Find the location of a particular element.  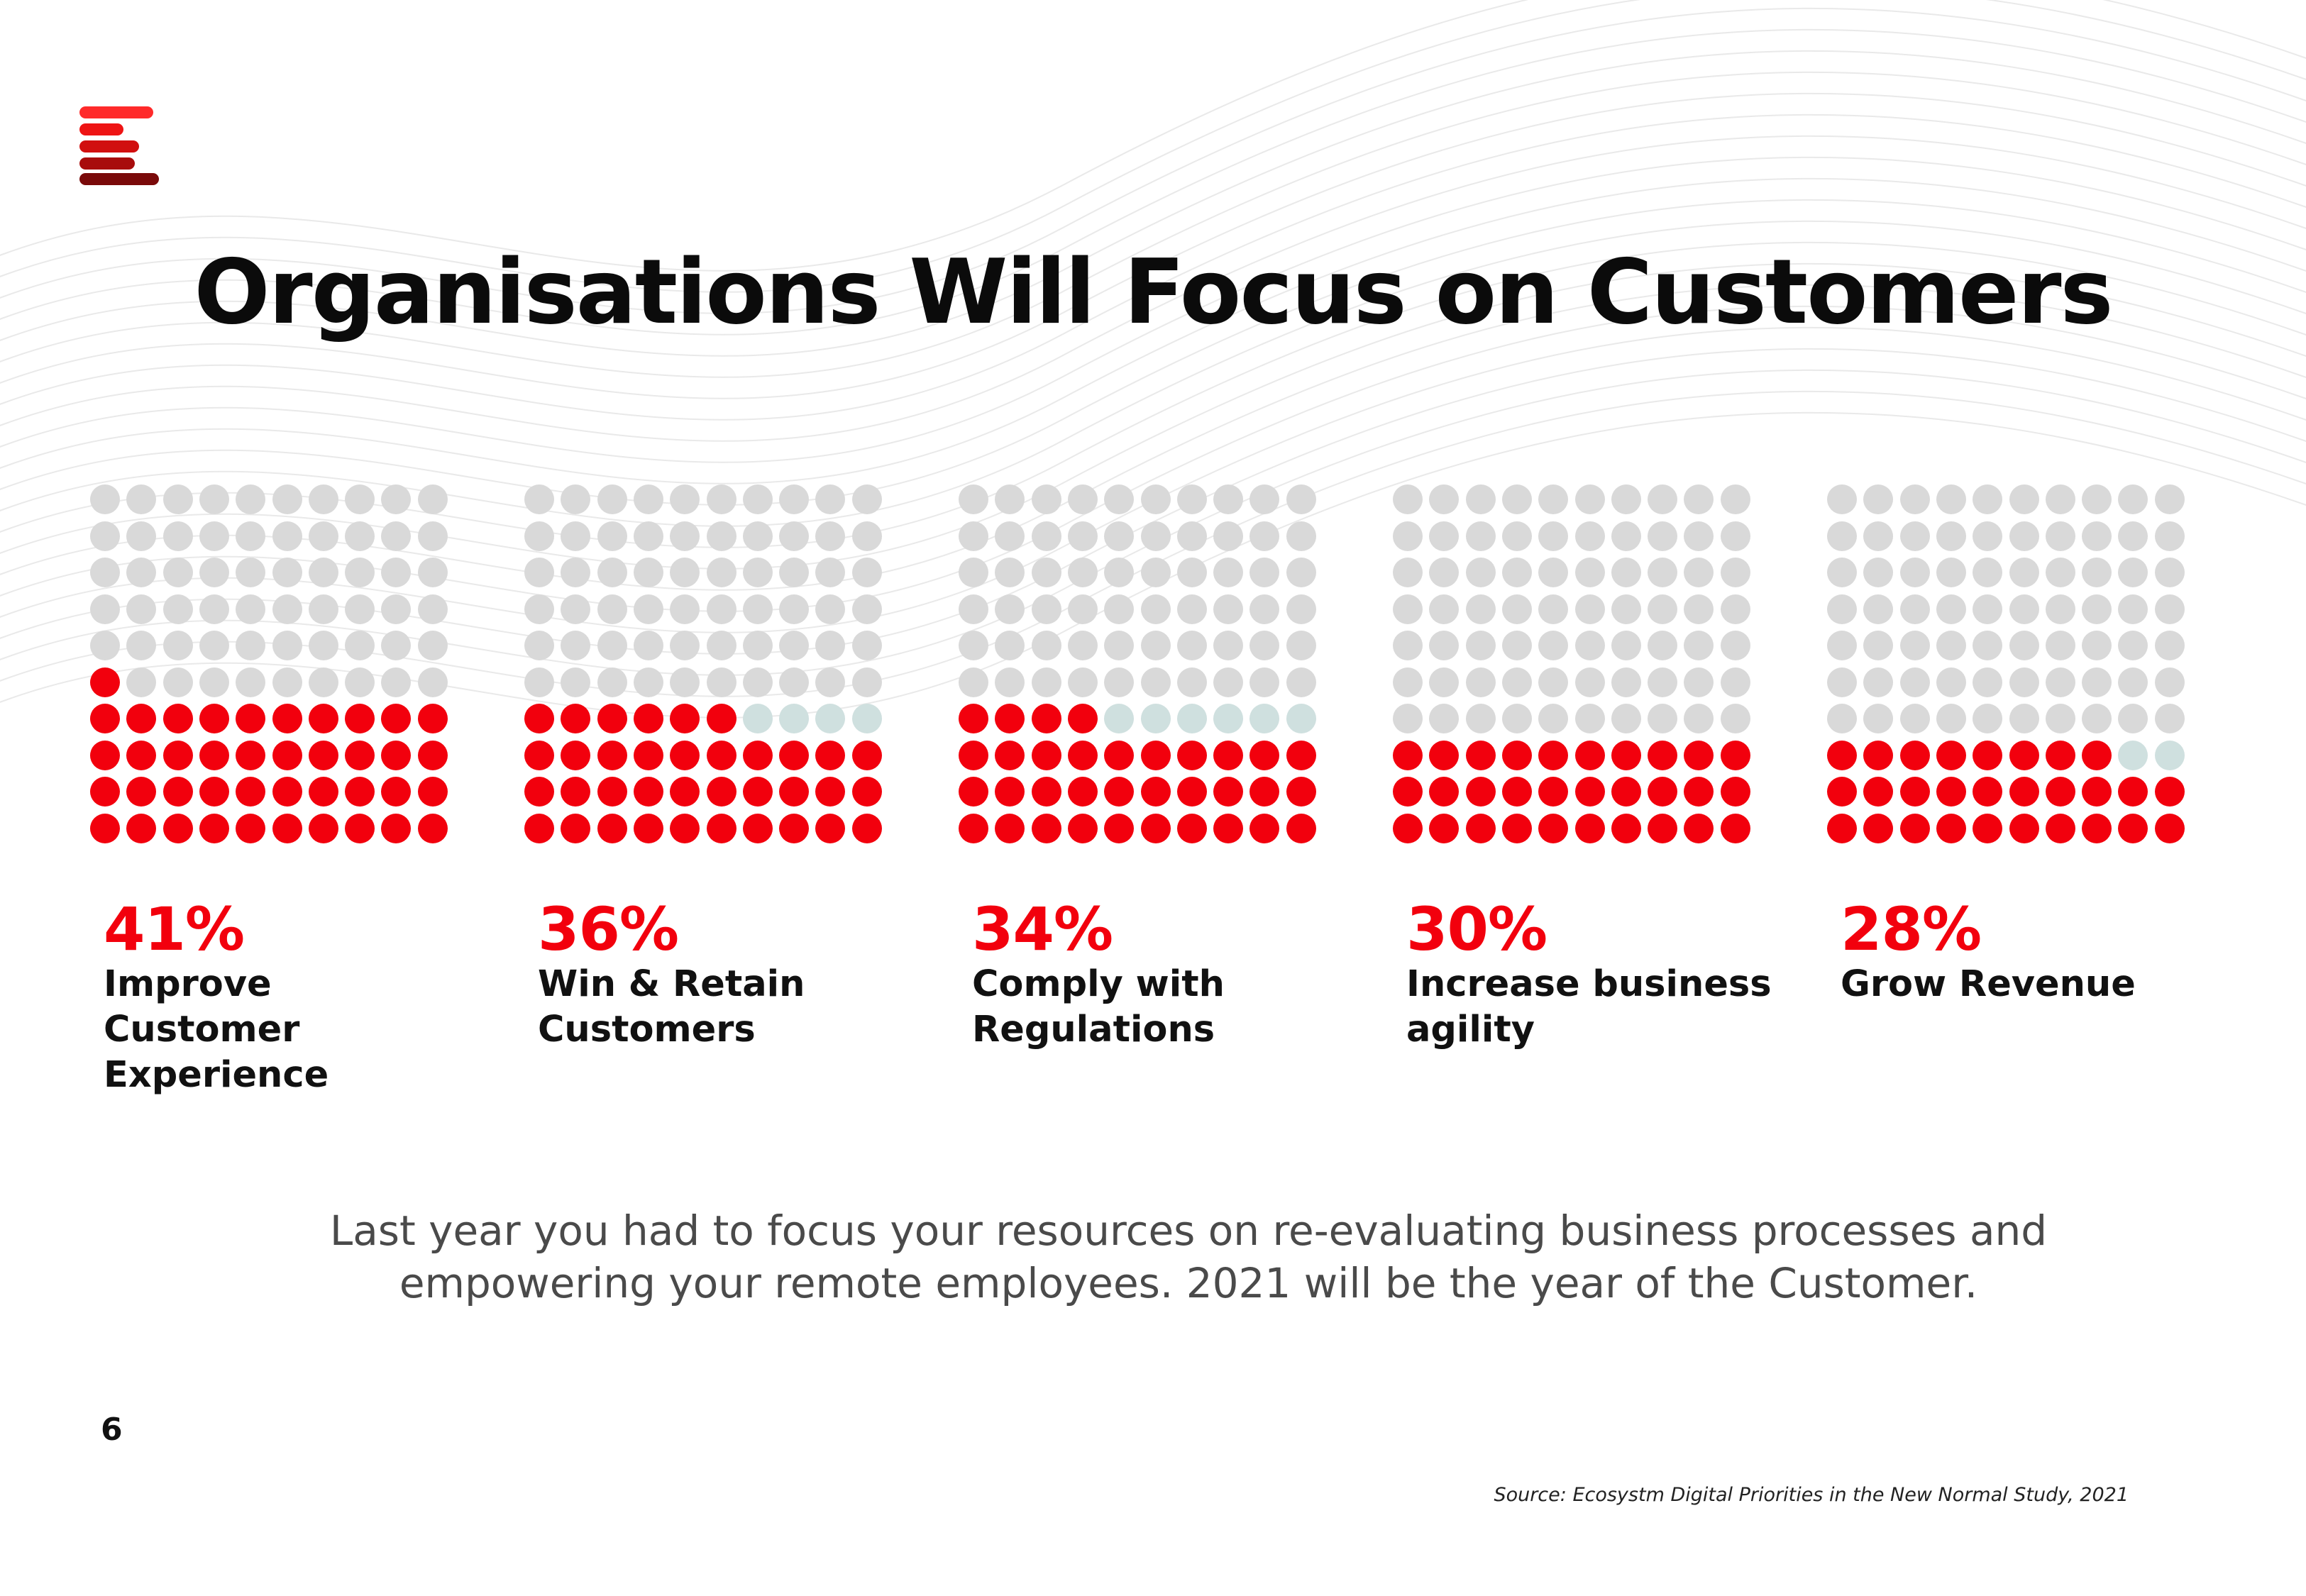

data-label-percent: 41% is located at coordinates (175, 929).